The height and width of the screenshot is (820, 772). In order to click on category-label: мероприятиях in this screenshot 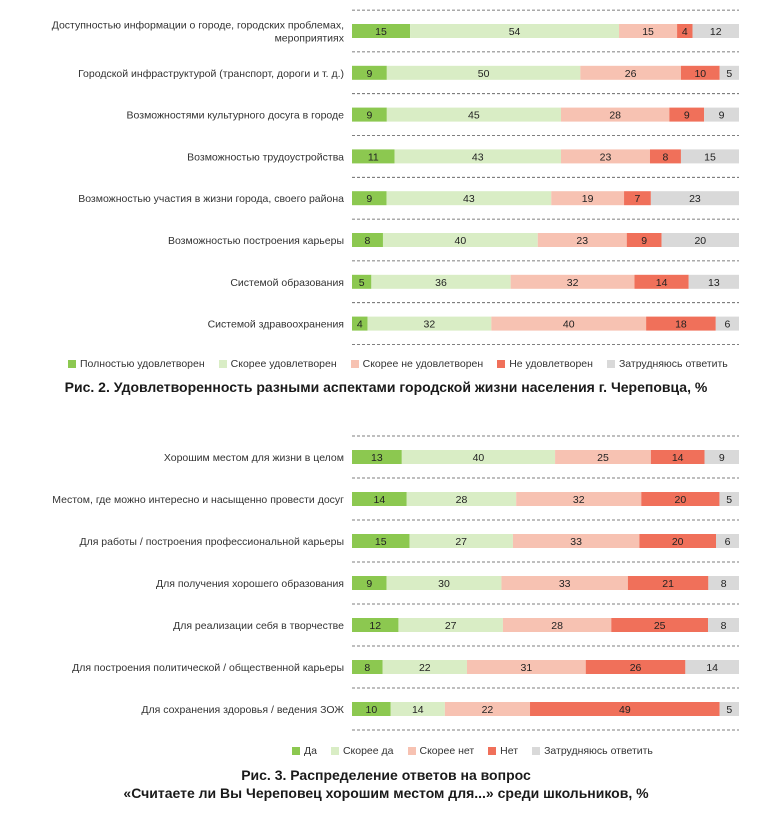, I will do `click(310, 39)`.